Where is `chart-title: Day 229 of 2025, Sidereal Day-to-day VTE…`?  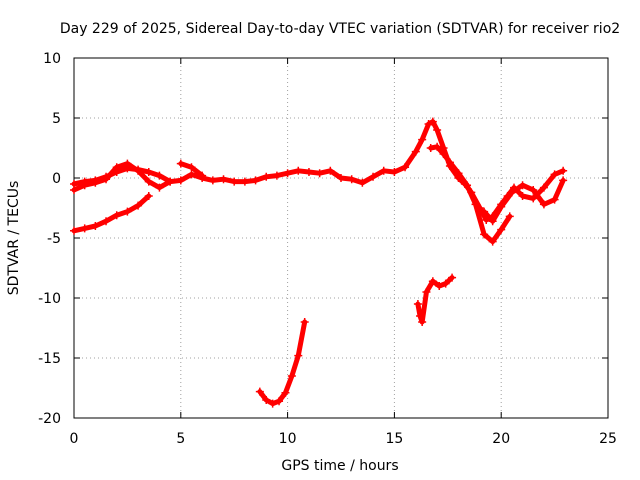
chart-title: Day 229 of 2025, Sidereal Day-to-day VTE… is located at coordinates (340, 29).